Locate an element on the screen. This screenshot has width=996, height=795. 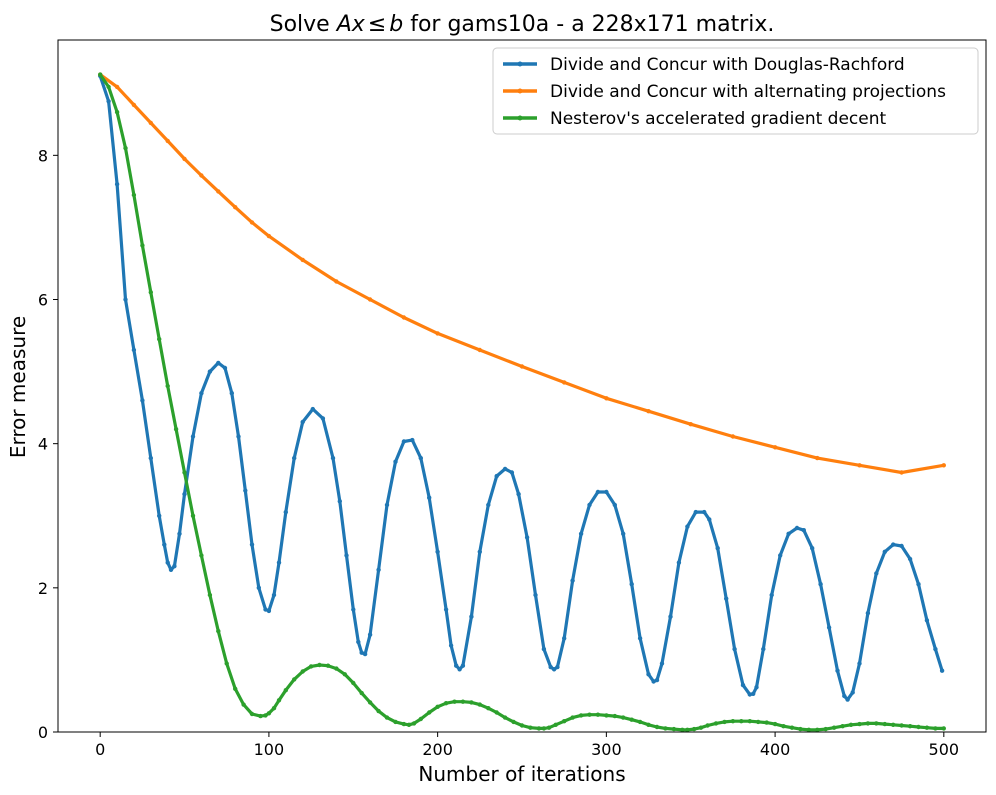
y-tick-label: 0 is located at coordinates (43, 732).